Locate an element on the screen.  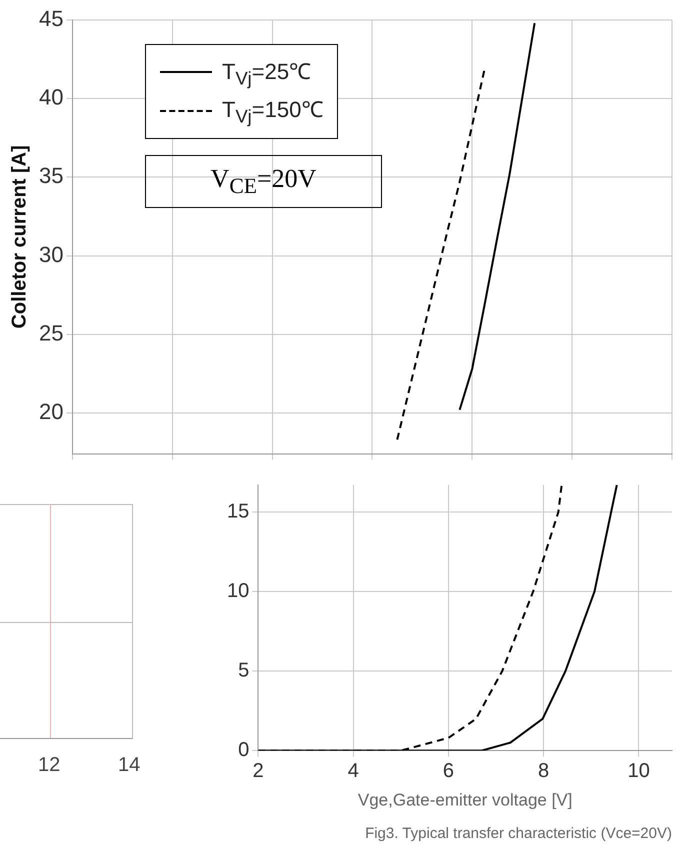
line-series is located at coordinates (441, 254).